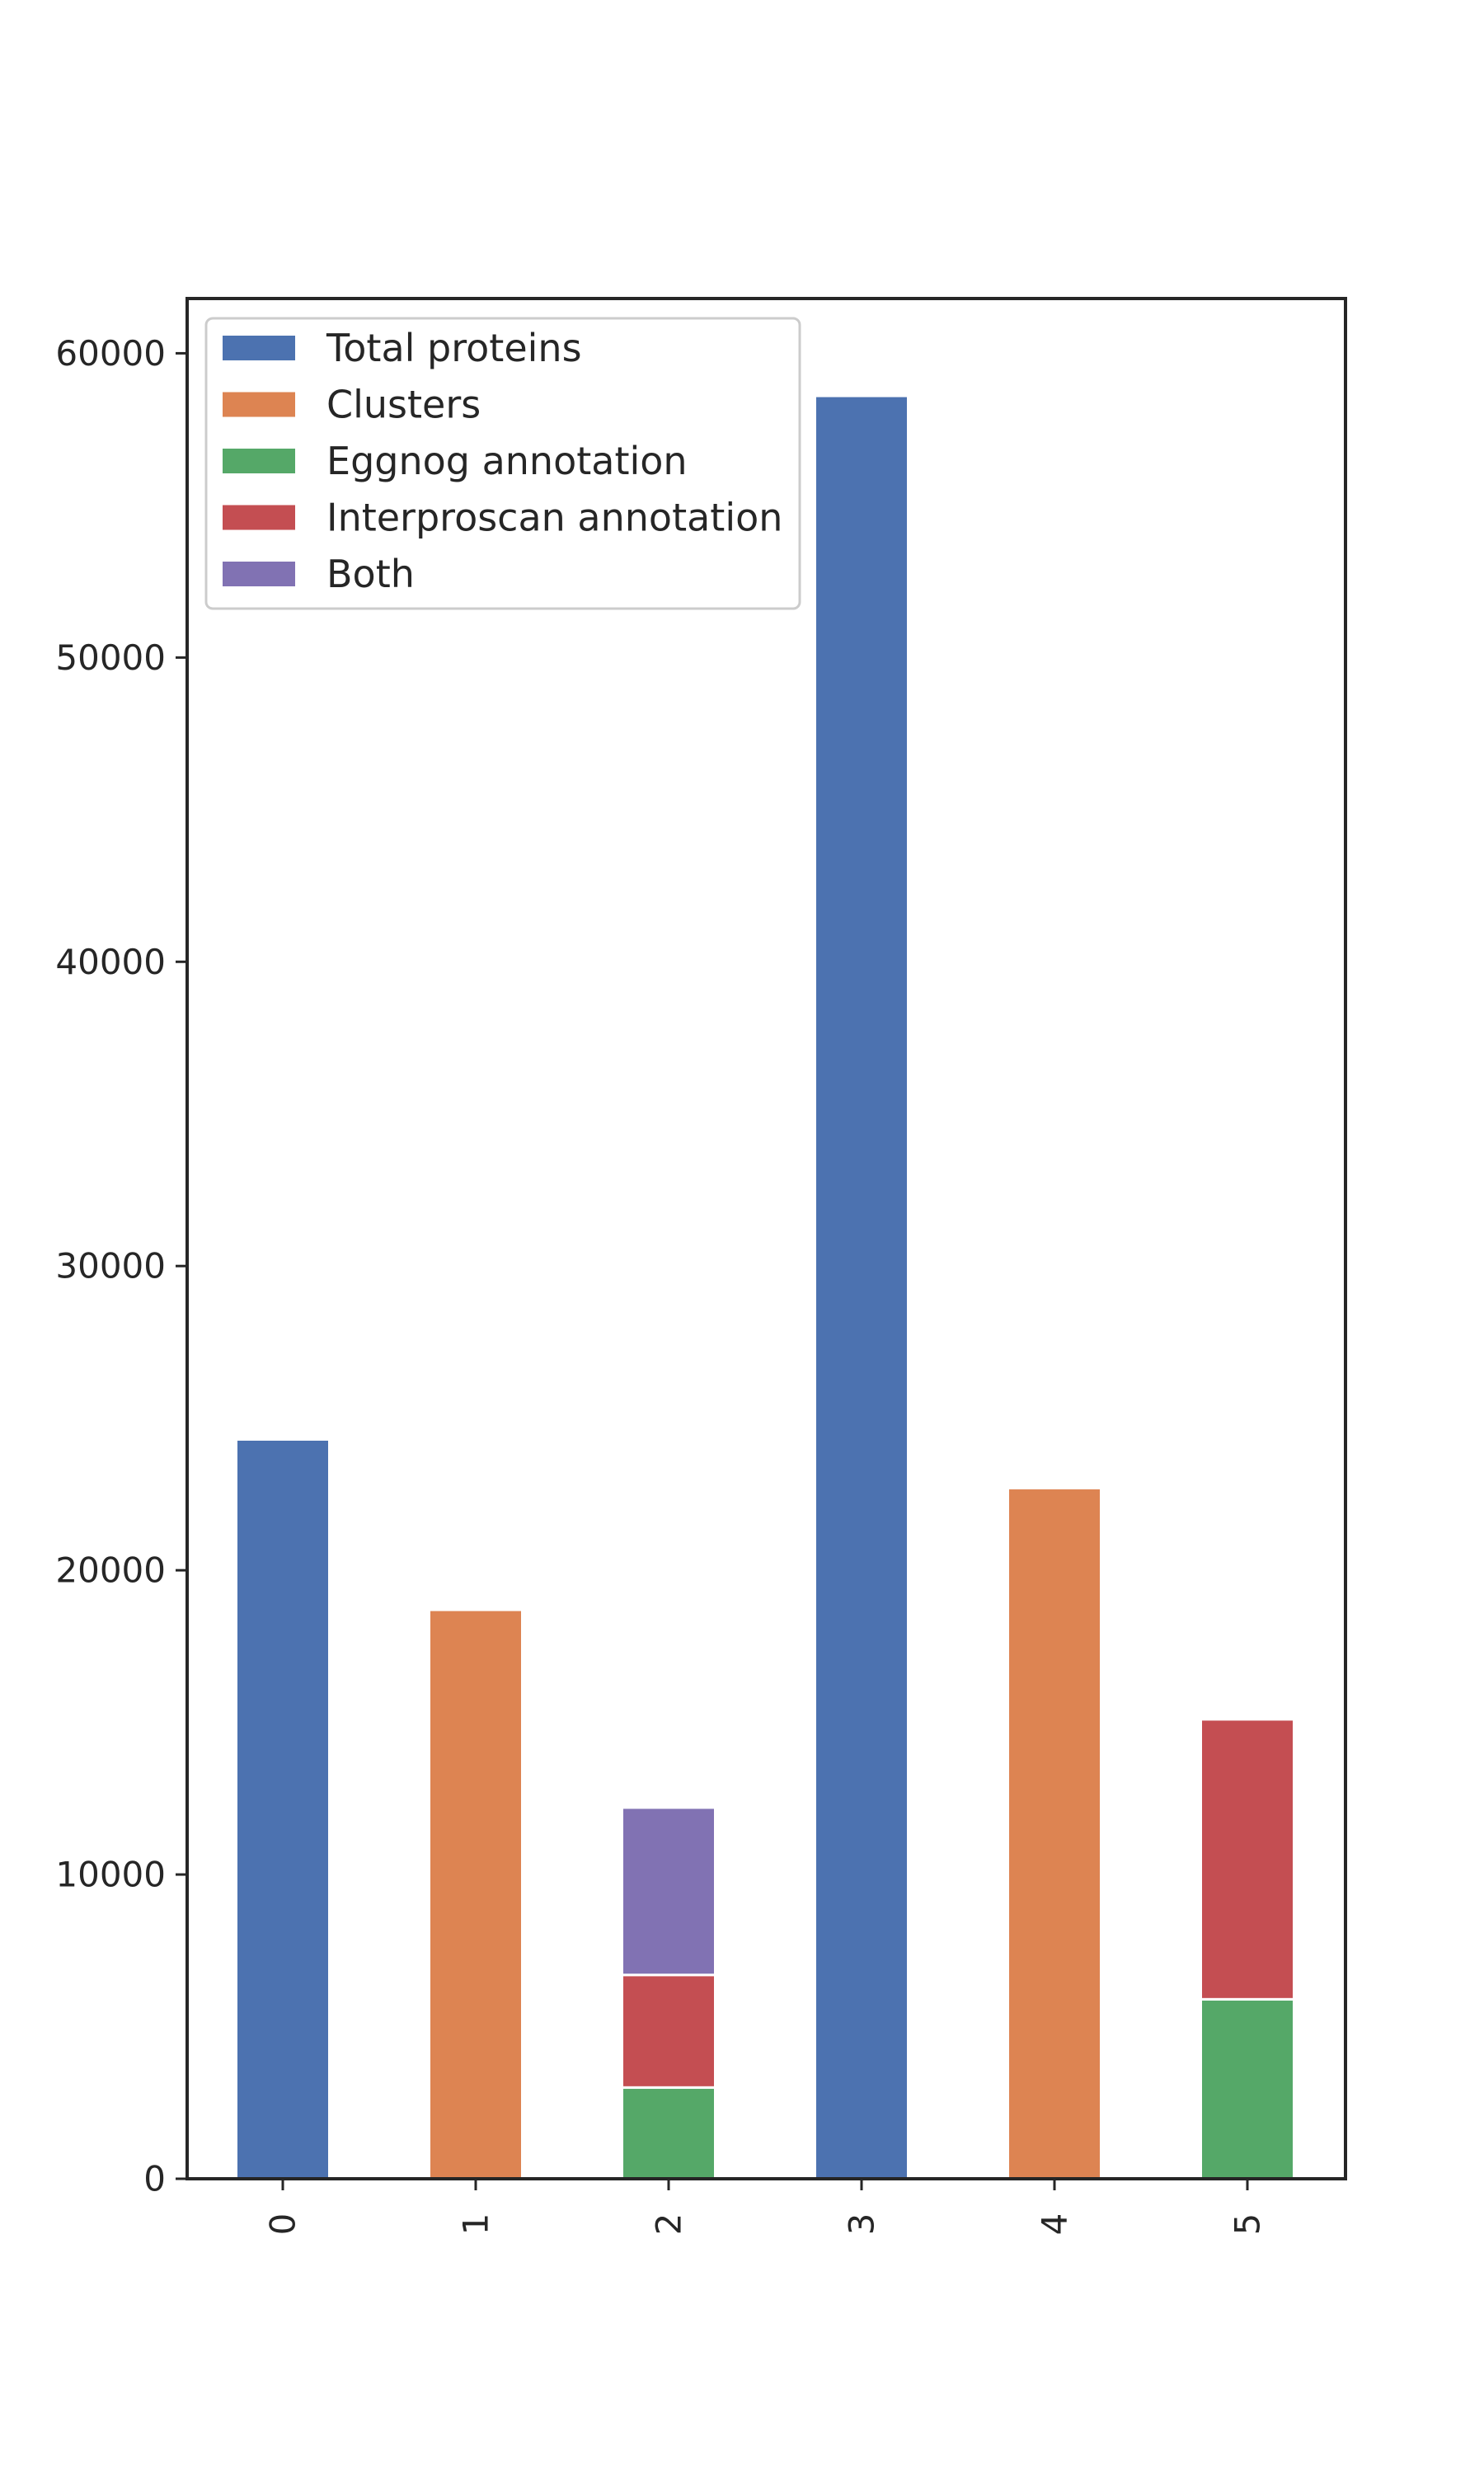 The image size is (1484, 2474). Describe the element at coordinates (1055, 2224) in the screenshot. I see `x-tick-label: 4` at that location.